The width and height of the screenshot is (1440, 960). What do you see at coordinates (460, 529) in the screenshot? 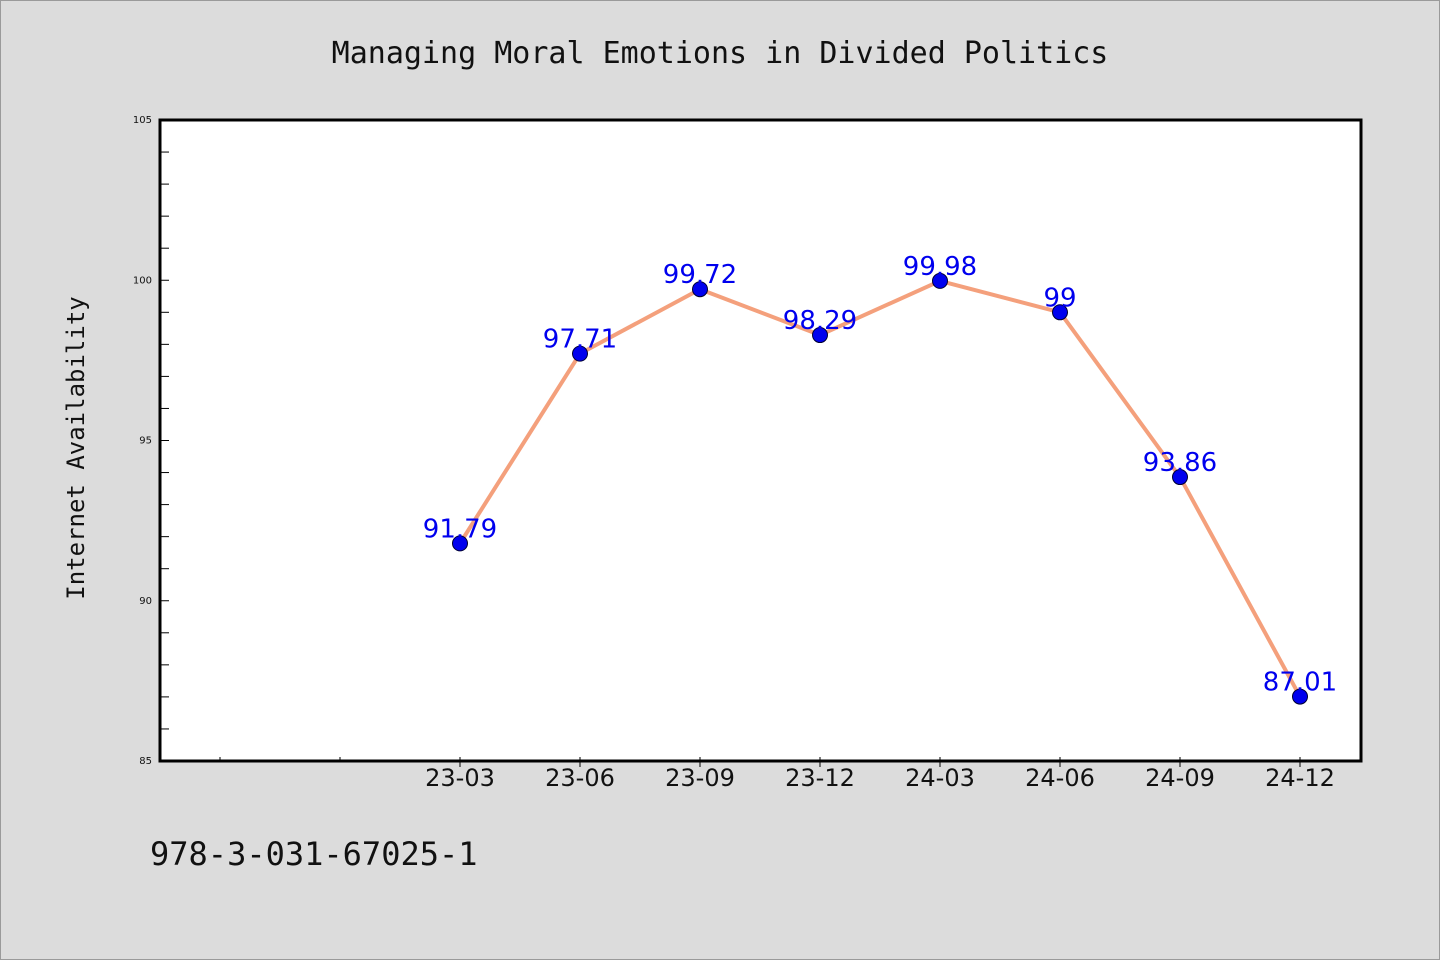
I see `data-label: 91.79` at bounding box center [460, 529].